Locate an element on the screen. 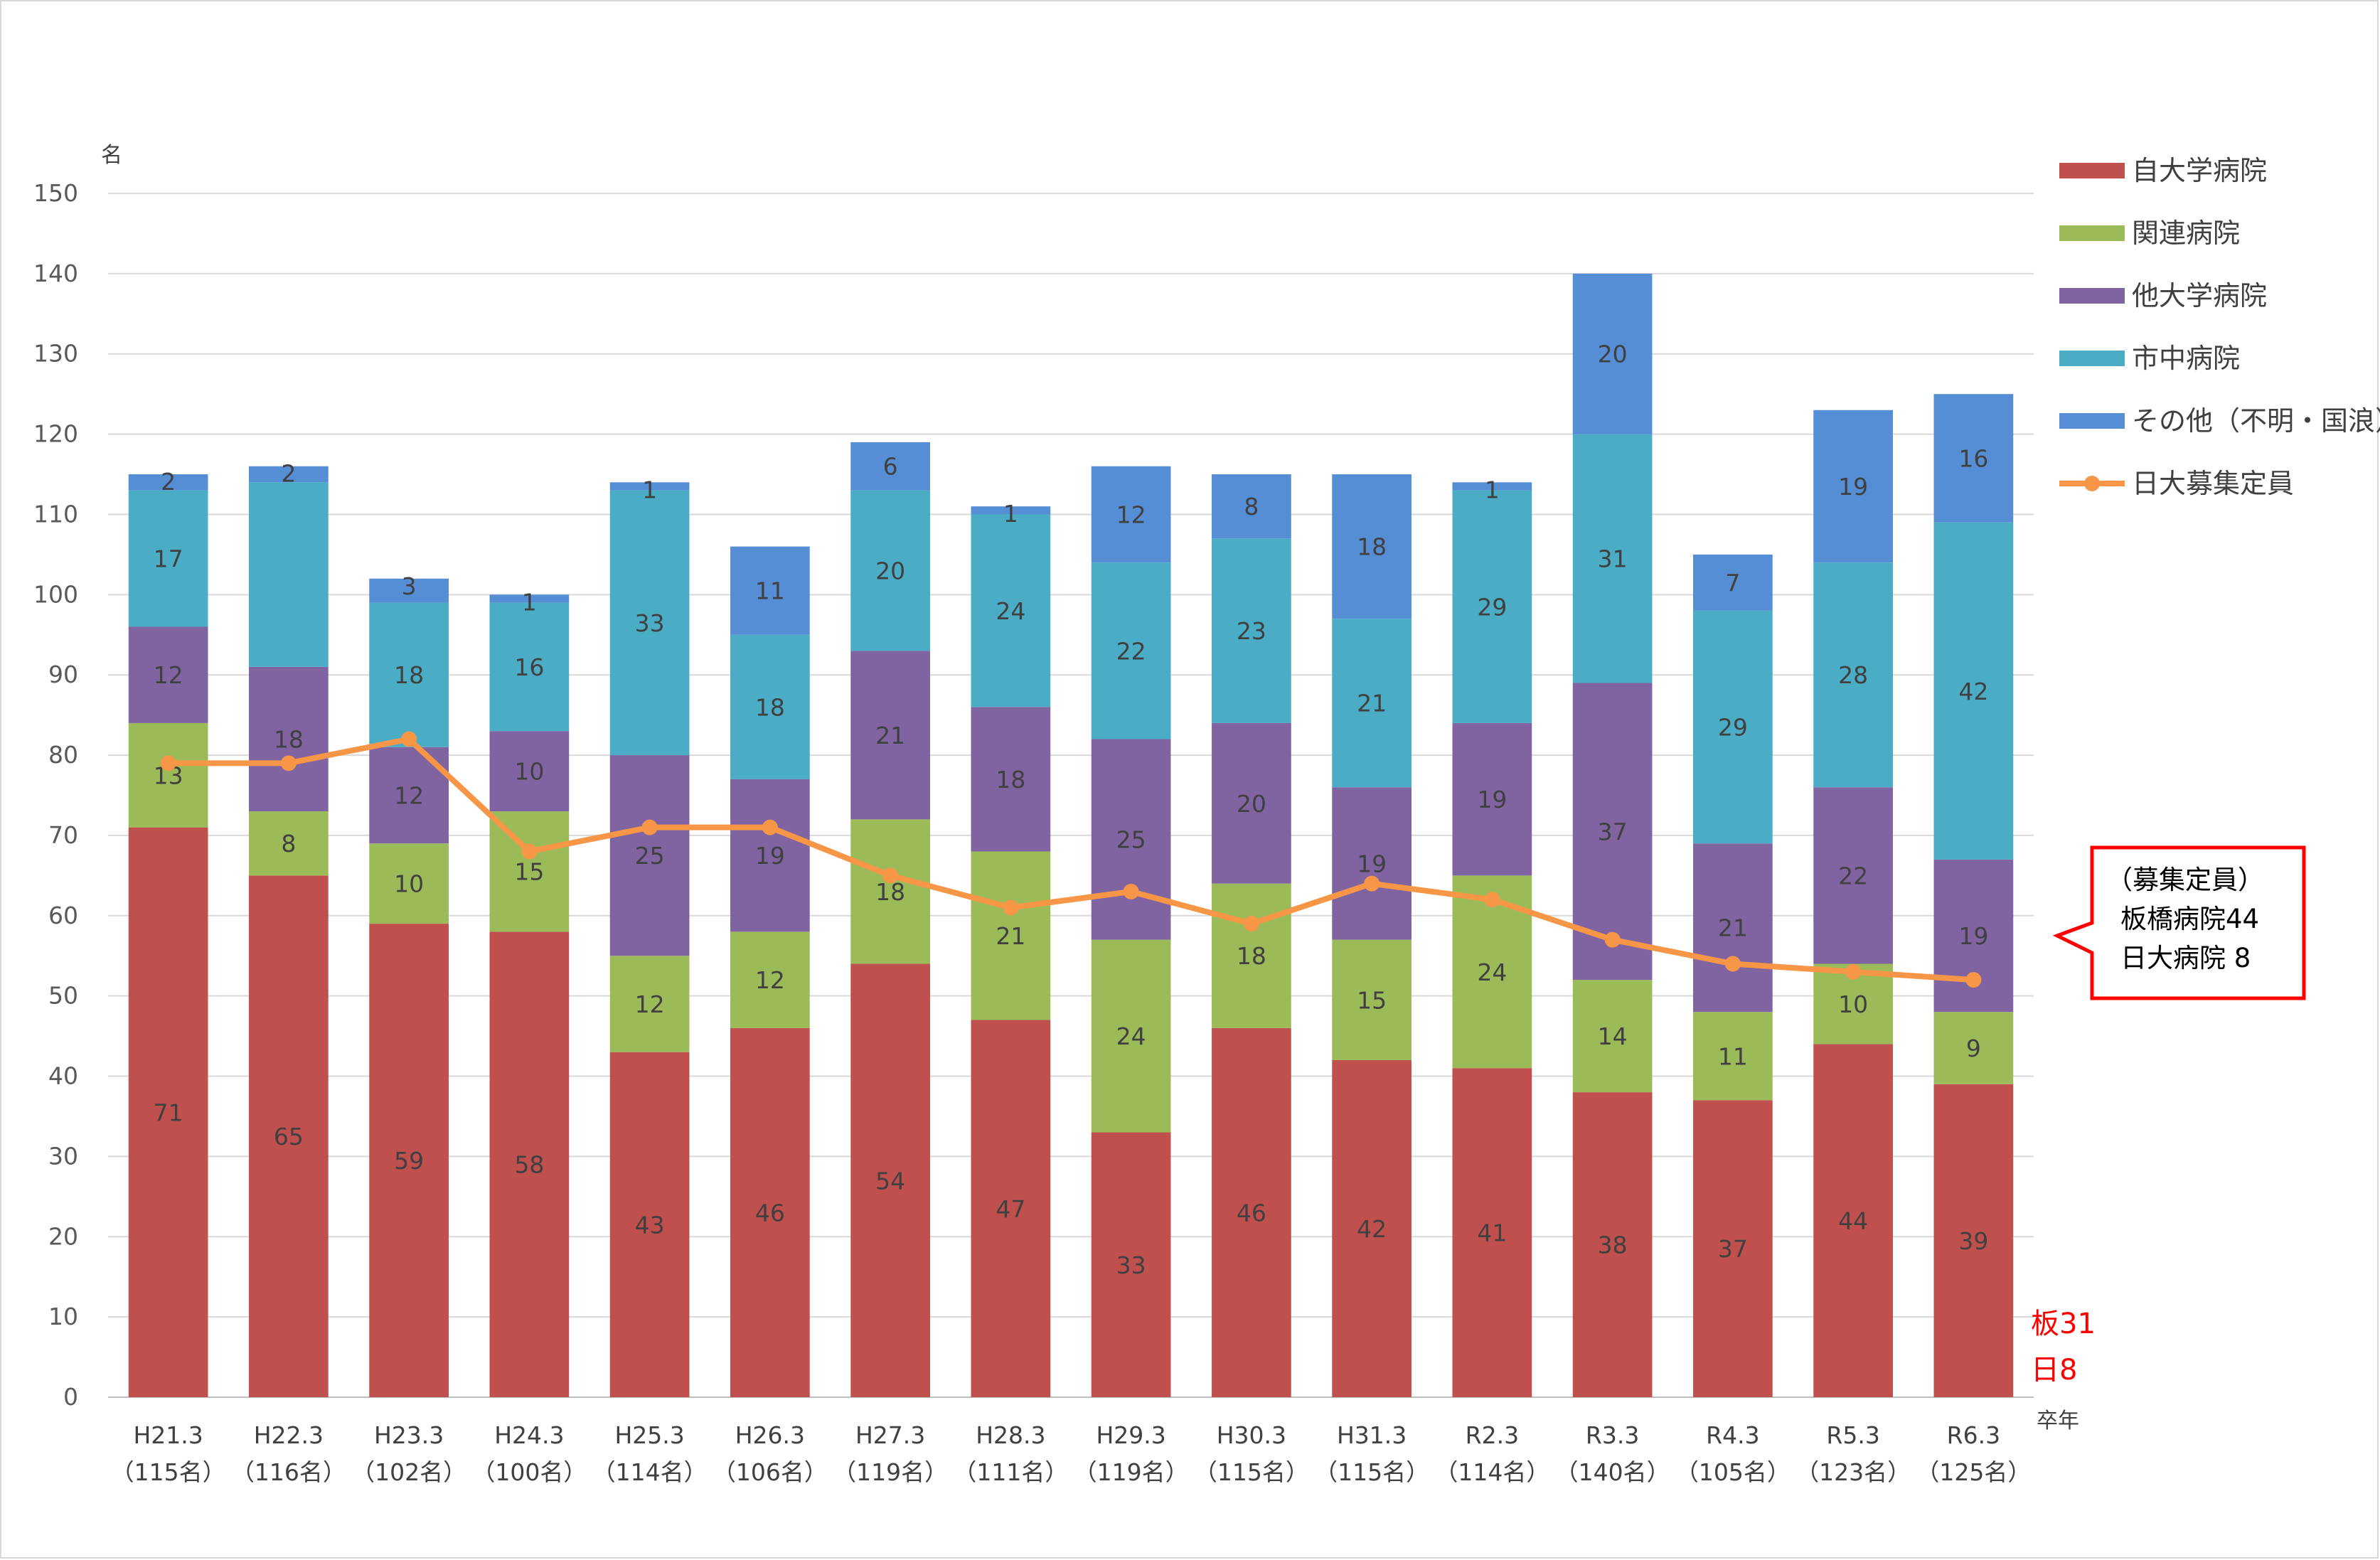 The height and width of the screenshot is (1560, 2380). y-tick-label: 150 is located at coordinates (55, 193).